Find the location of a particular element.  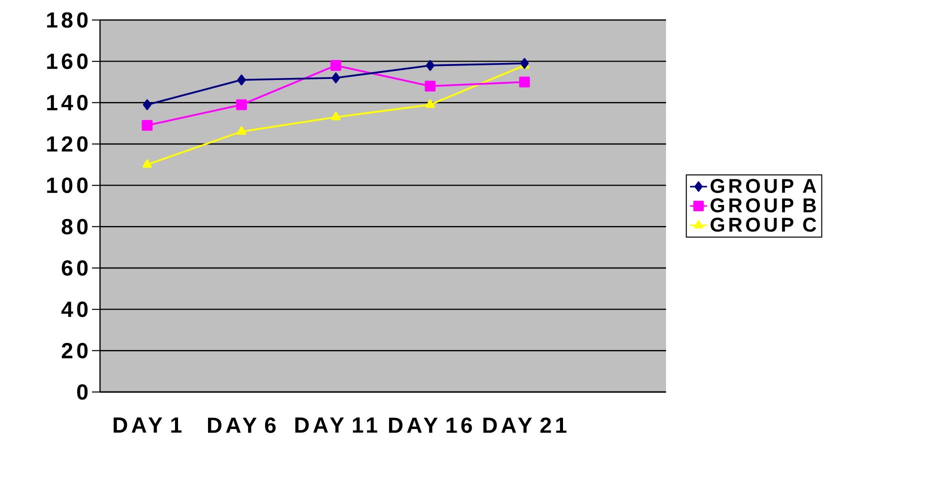

y-tick-label: 100 is located at coordinates (67, 186).